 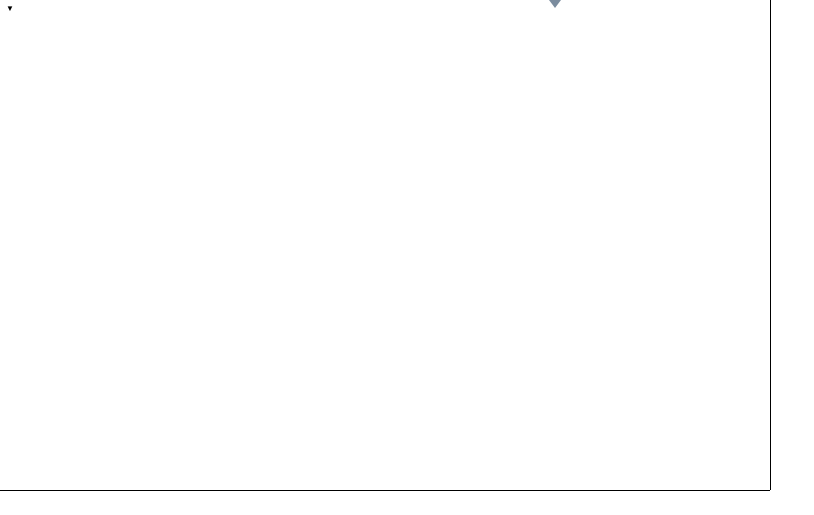 I want to click on axis-corner, so click(x=792, y=502).